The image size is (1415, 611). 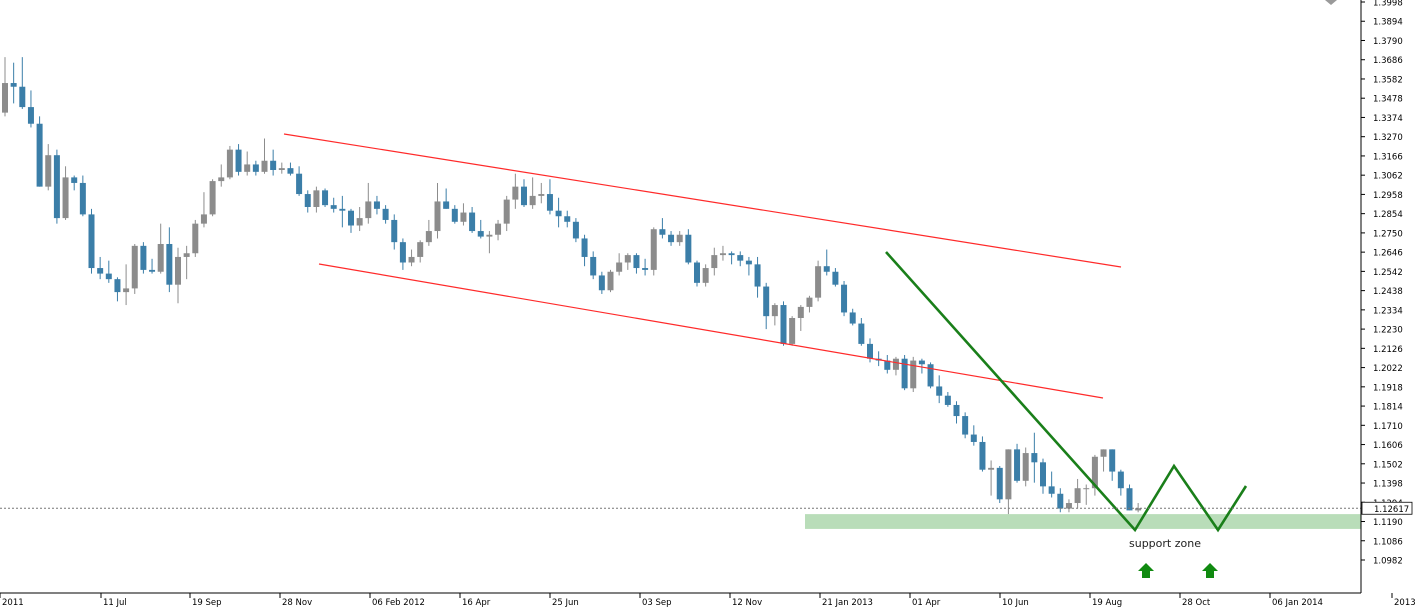 I want to click on support-zone-layer, so click(x=1083, y=521).